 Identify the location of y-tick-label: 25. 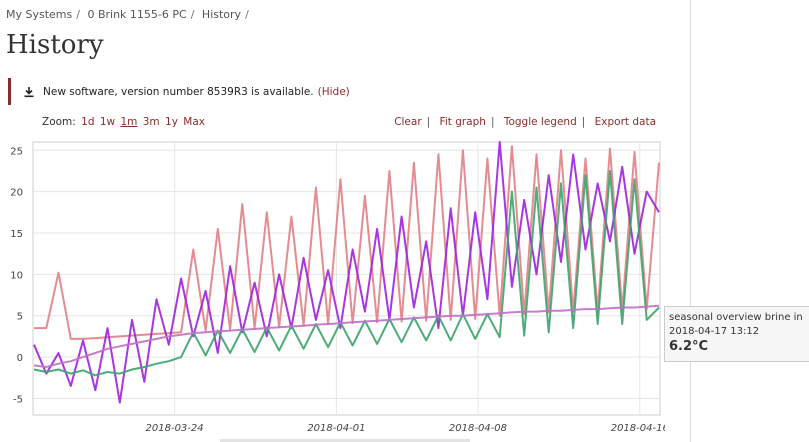
(16, 151).